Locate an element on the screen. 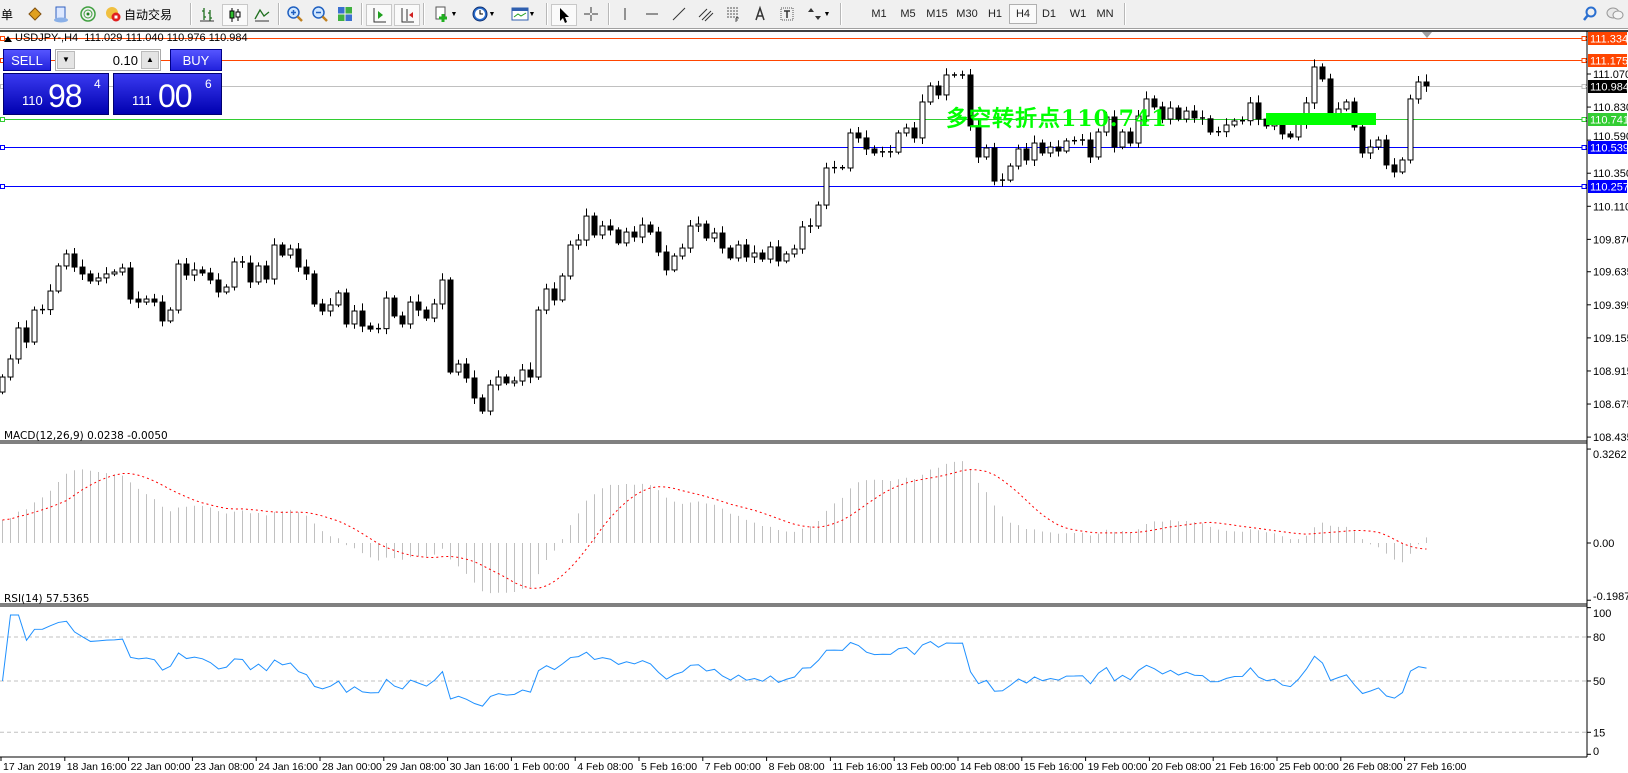 This screenshot has height=773, width=1628. timeframe-h1: H1 is located at coordinates (995, 14).